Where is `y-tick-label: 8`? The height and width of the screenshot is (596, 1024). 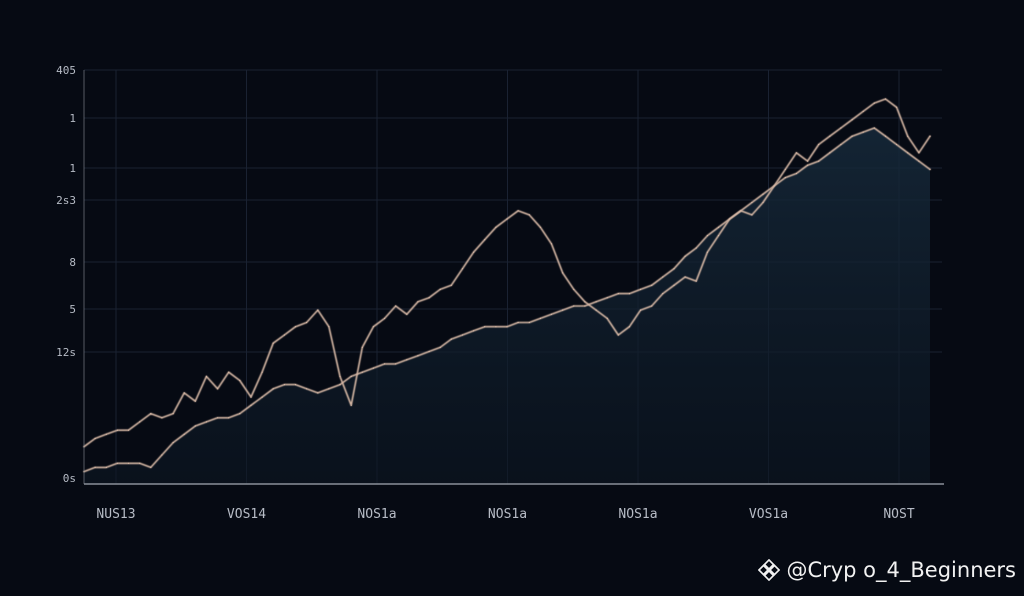
y-tick-label: 8 is located at coordinates (72, 262).